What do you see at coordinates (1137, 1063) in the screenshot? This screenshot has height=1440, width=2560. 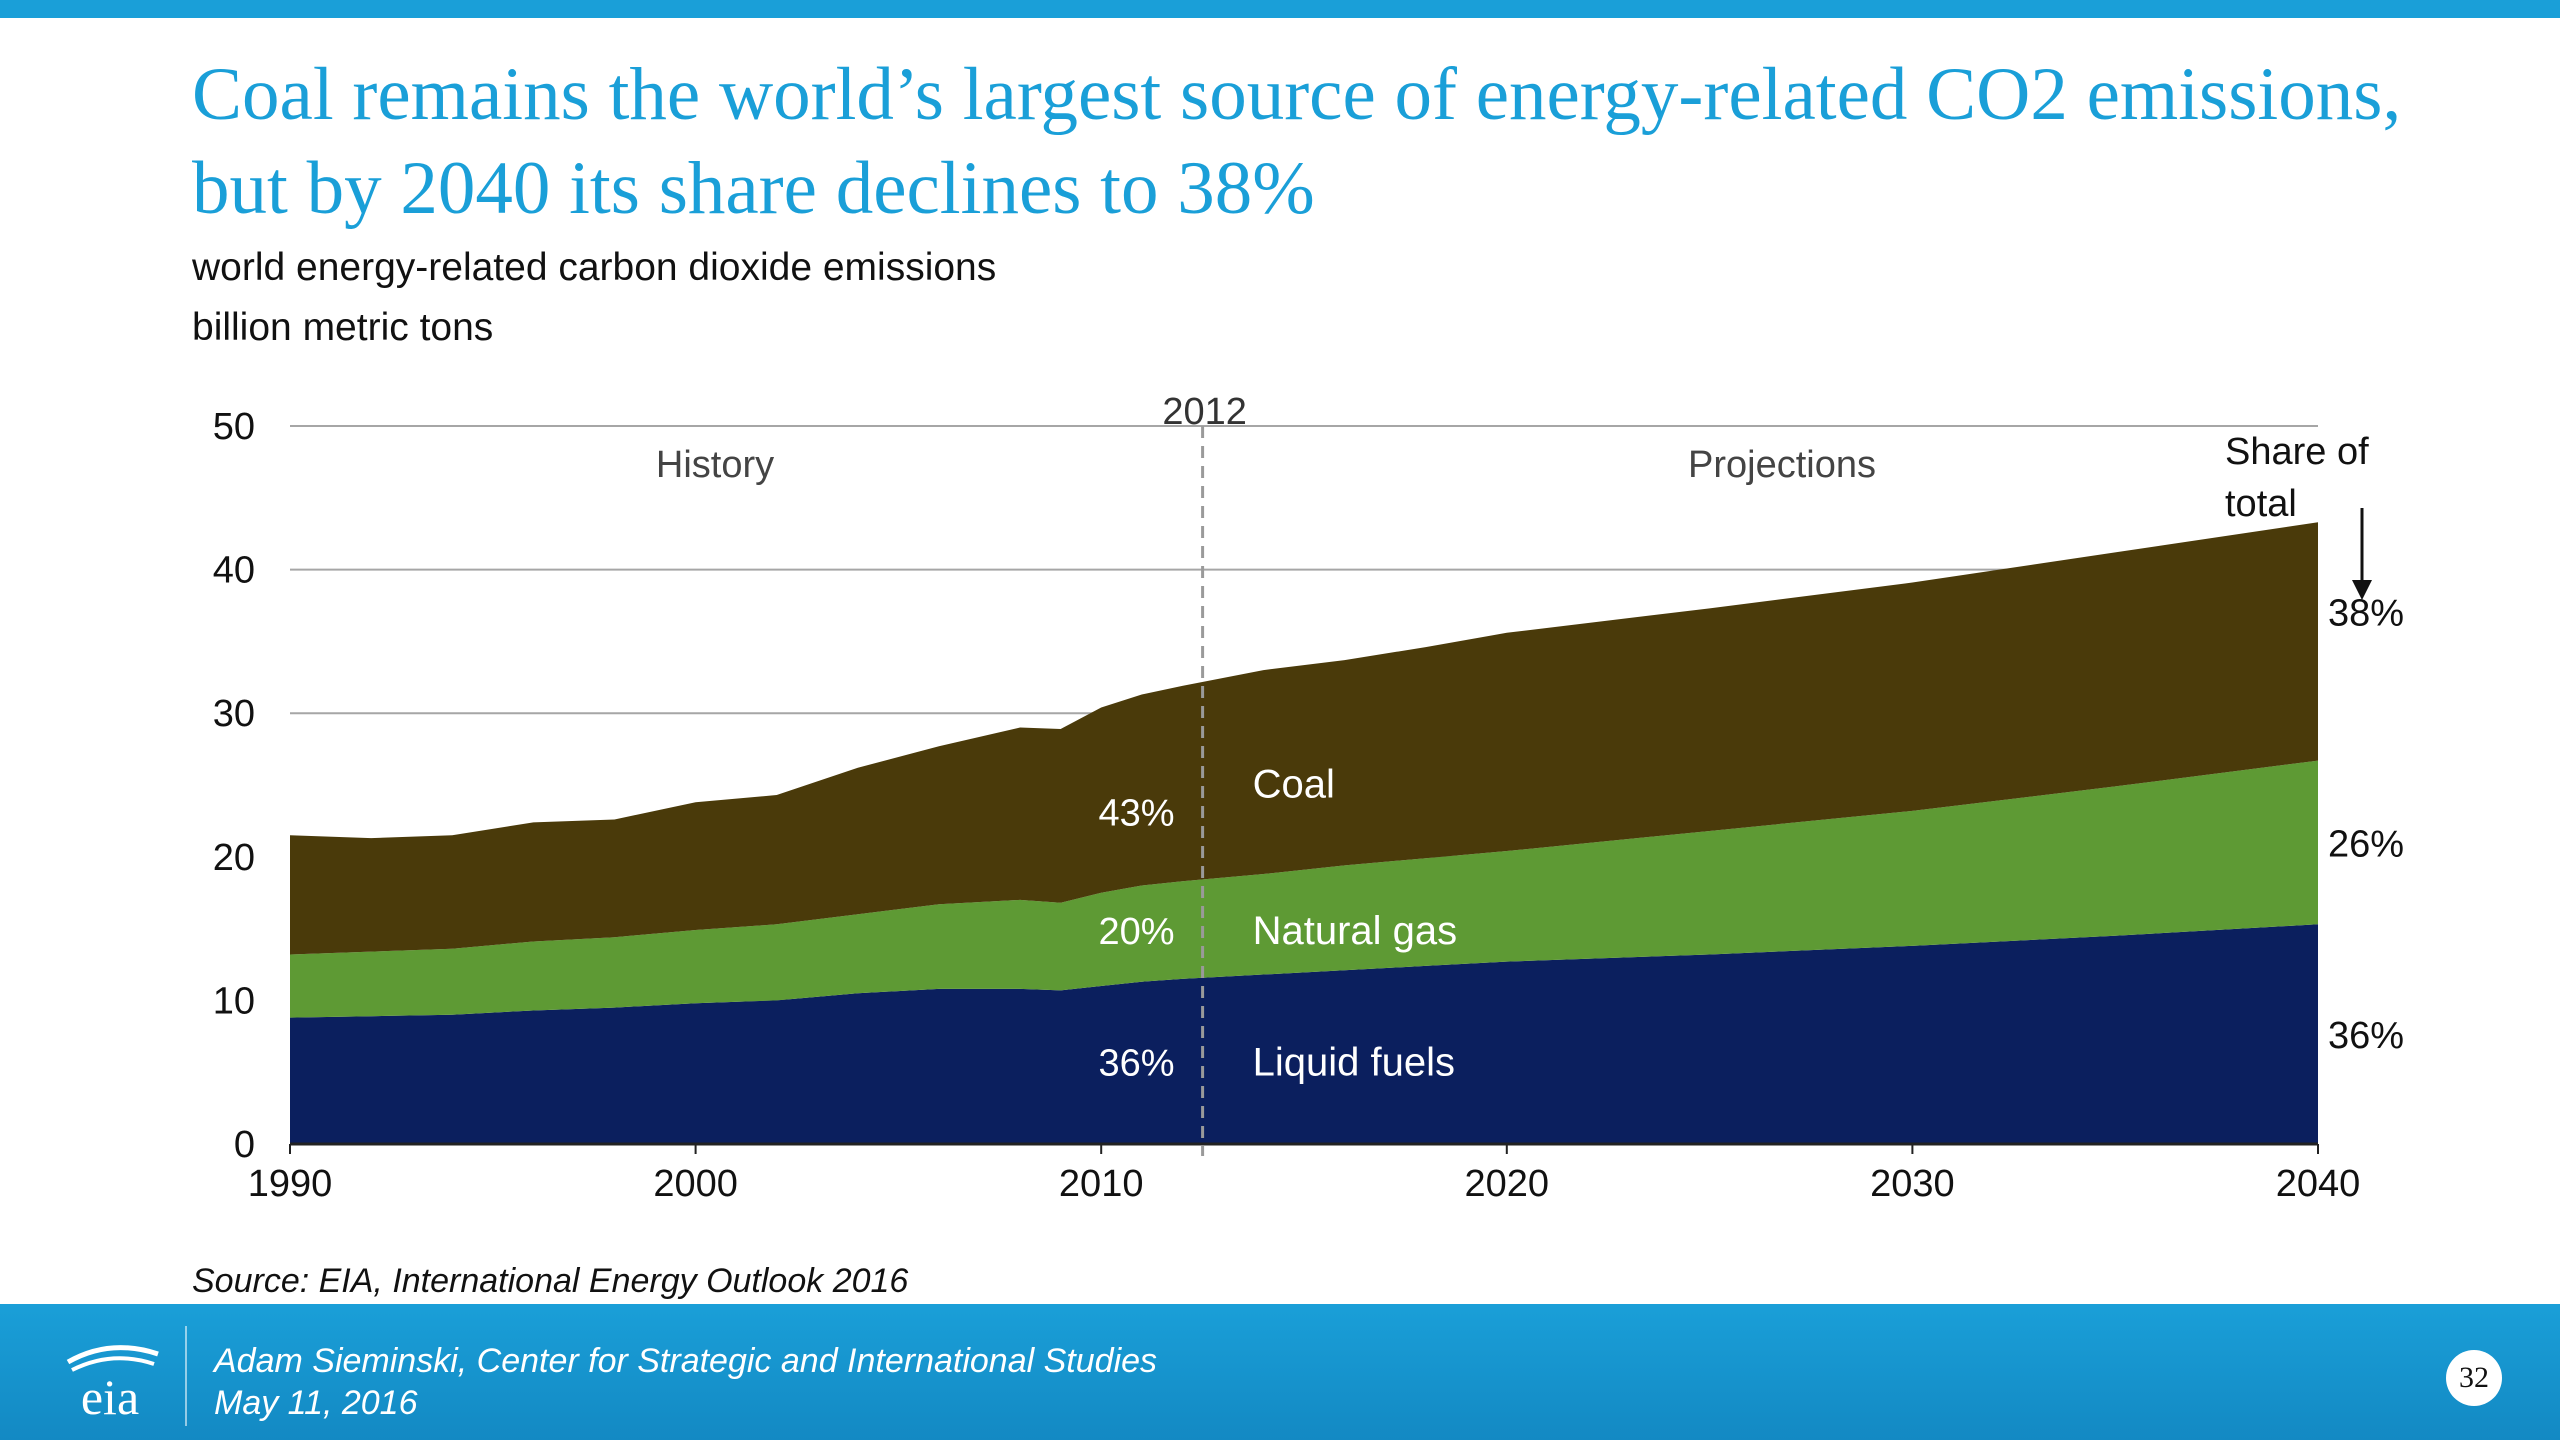 I see `share-2012-liquid-fuels: 36%` at bounding box center [1137, 1063].